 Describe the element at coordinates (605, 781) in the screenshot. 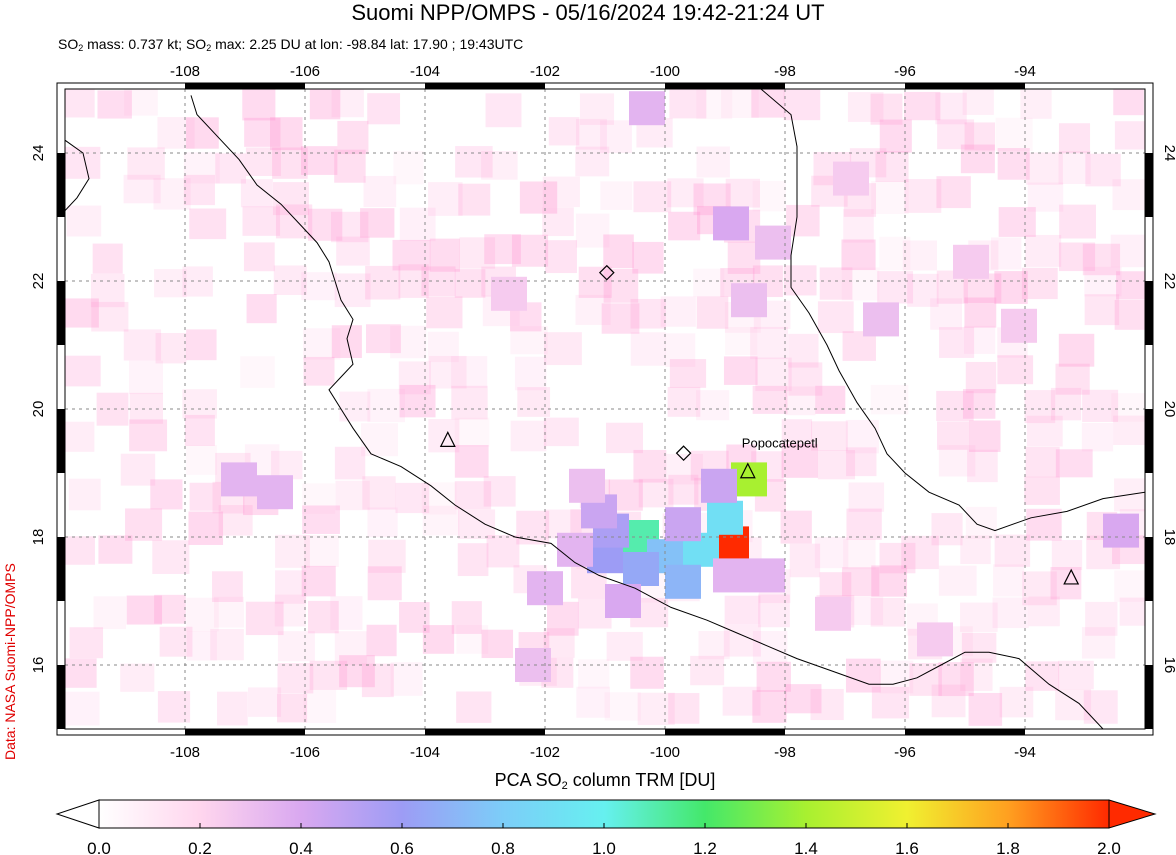

I see `colorbar-title: PCA SO2 column TRM [DU]` at that location.